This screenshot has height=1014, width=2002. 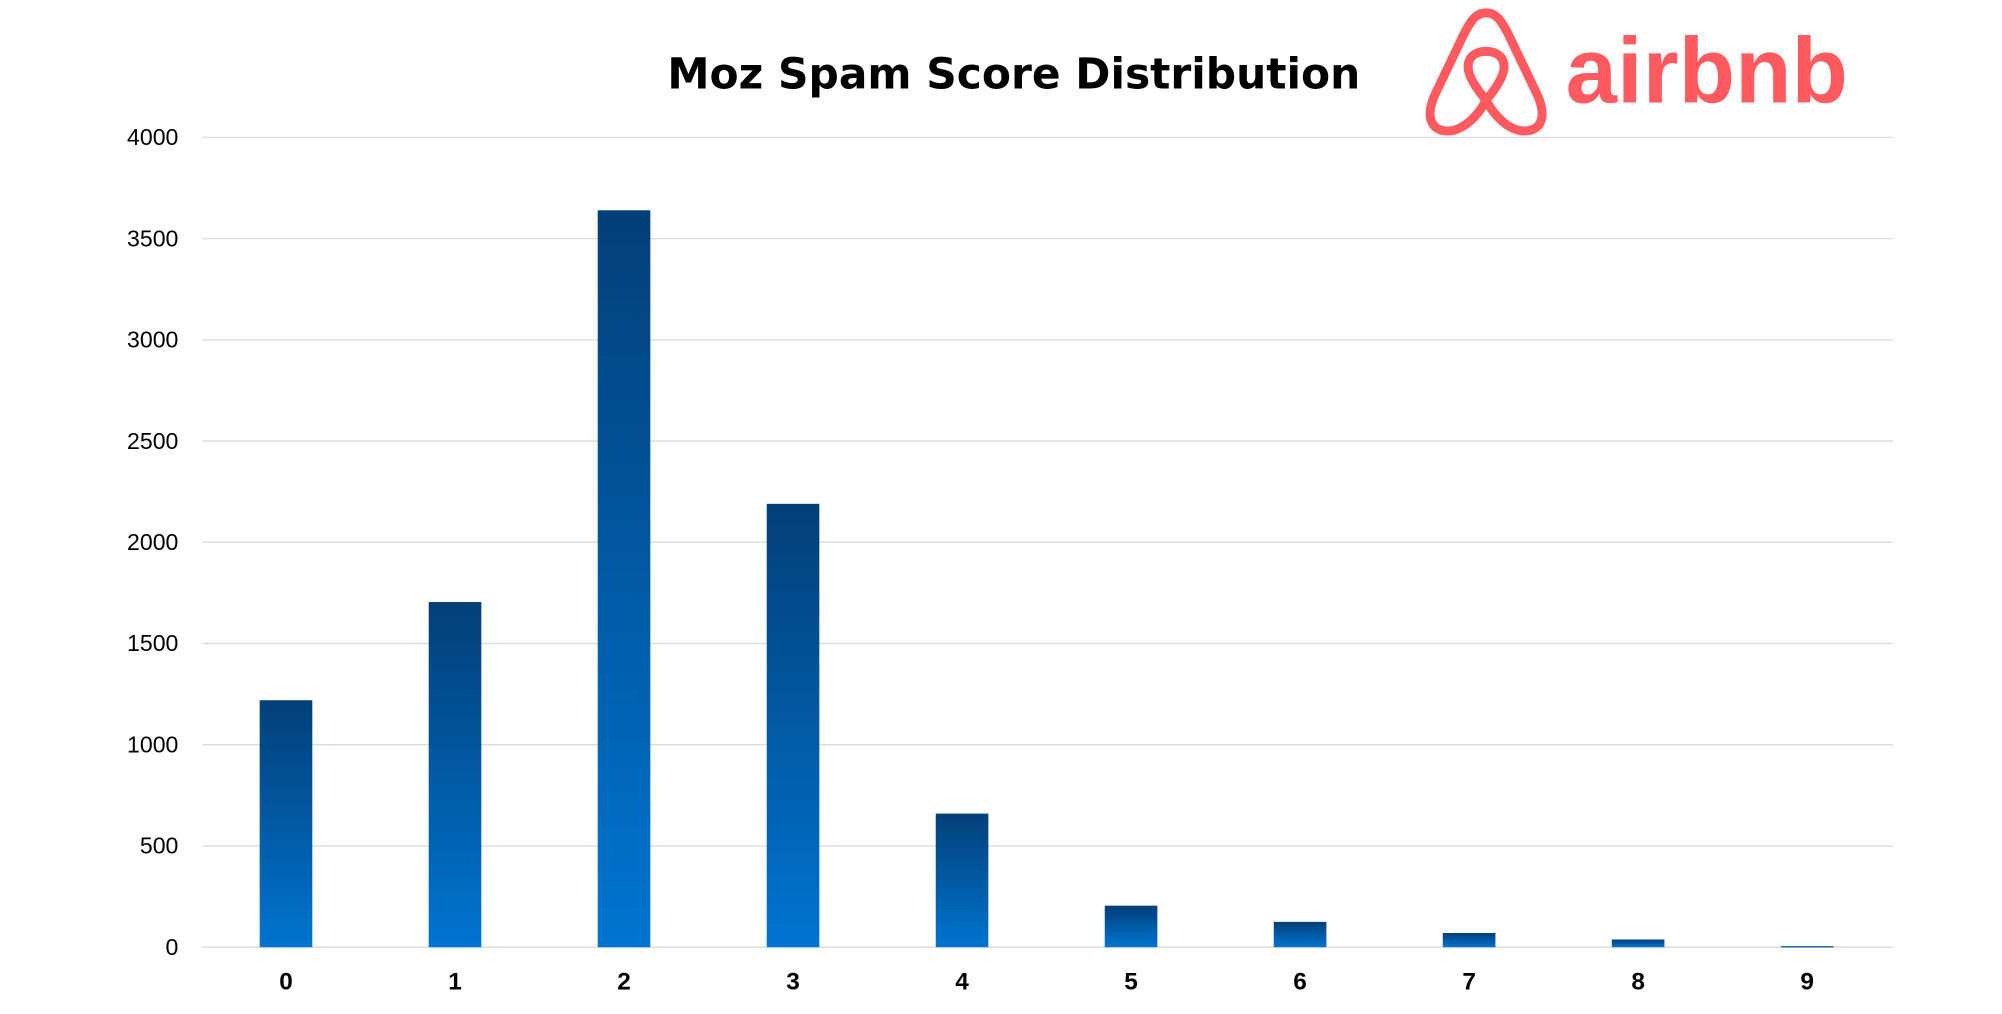 I want to click on x-tick-label: 4, so click(x=962, y=982).